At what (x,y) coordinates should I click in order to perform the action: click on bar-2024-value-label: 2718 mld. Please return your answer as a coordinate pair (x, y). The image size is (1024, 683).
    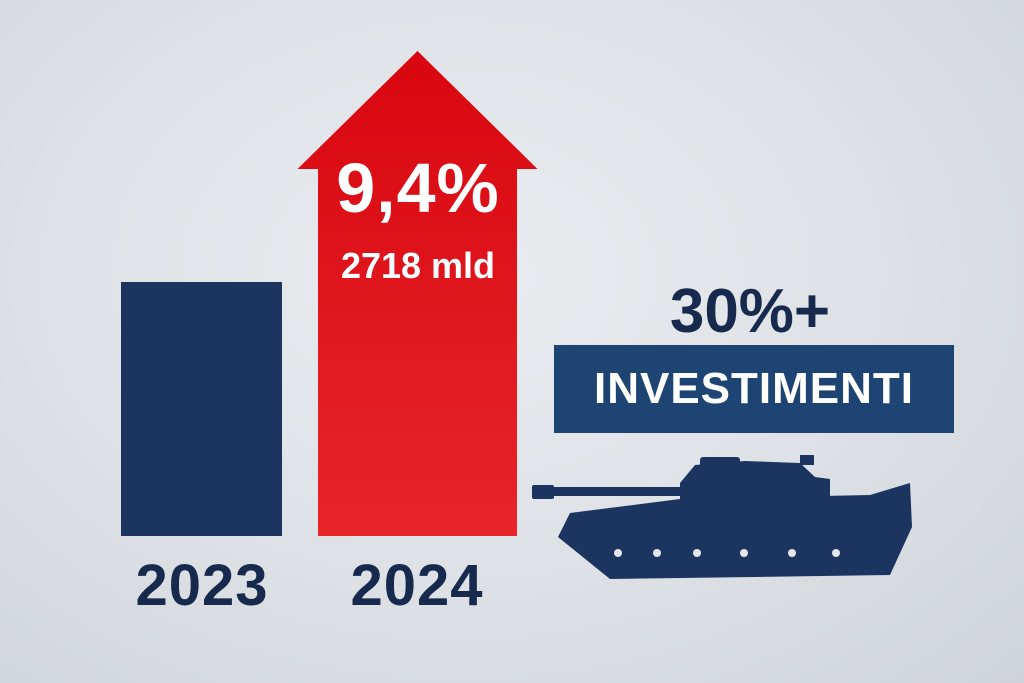
    Looking at the image, I should click on (418, 265).